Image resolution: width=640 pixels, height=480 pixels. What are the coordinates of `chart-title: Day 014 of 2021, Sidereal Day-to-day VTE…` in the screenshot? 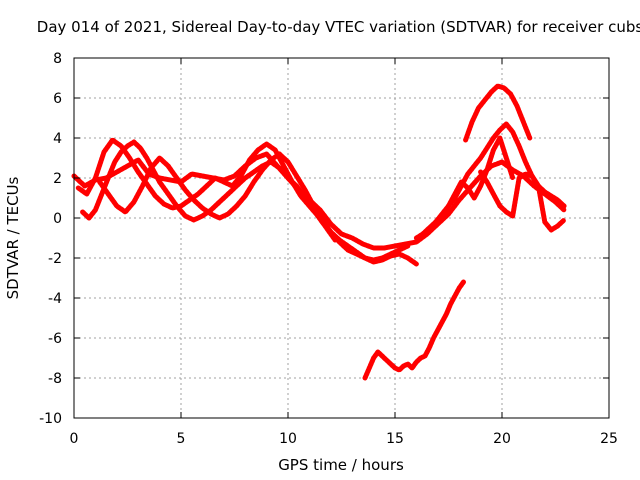 It's located at (338, 27).